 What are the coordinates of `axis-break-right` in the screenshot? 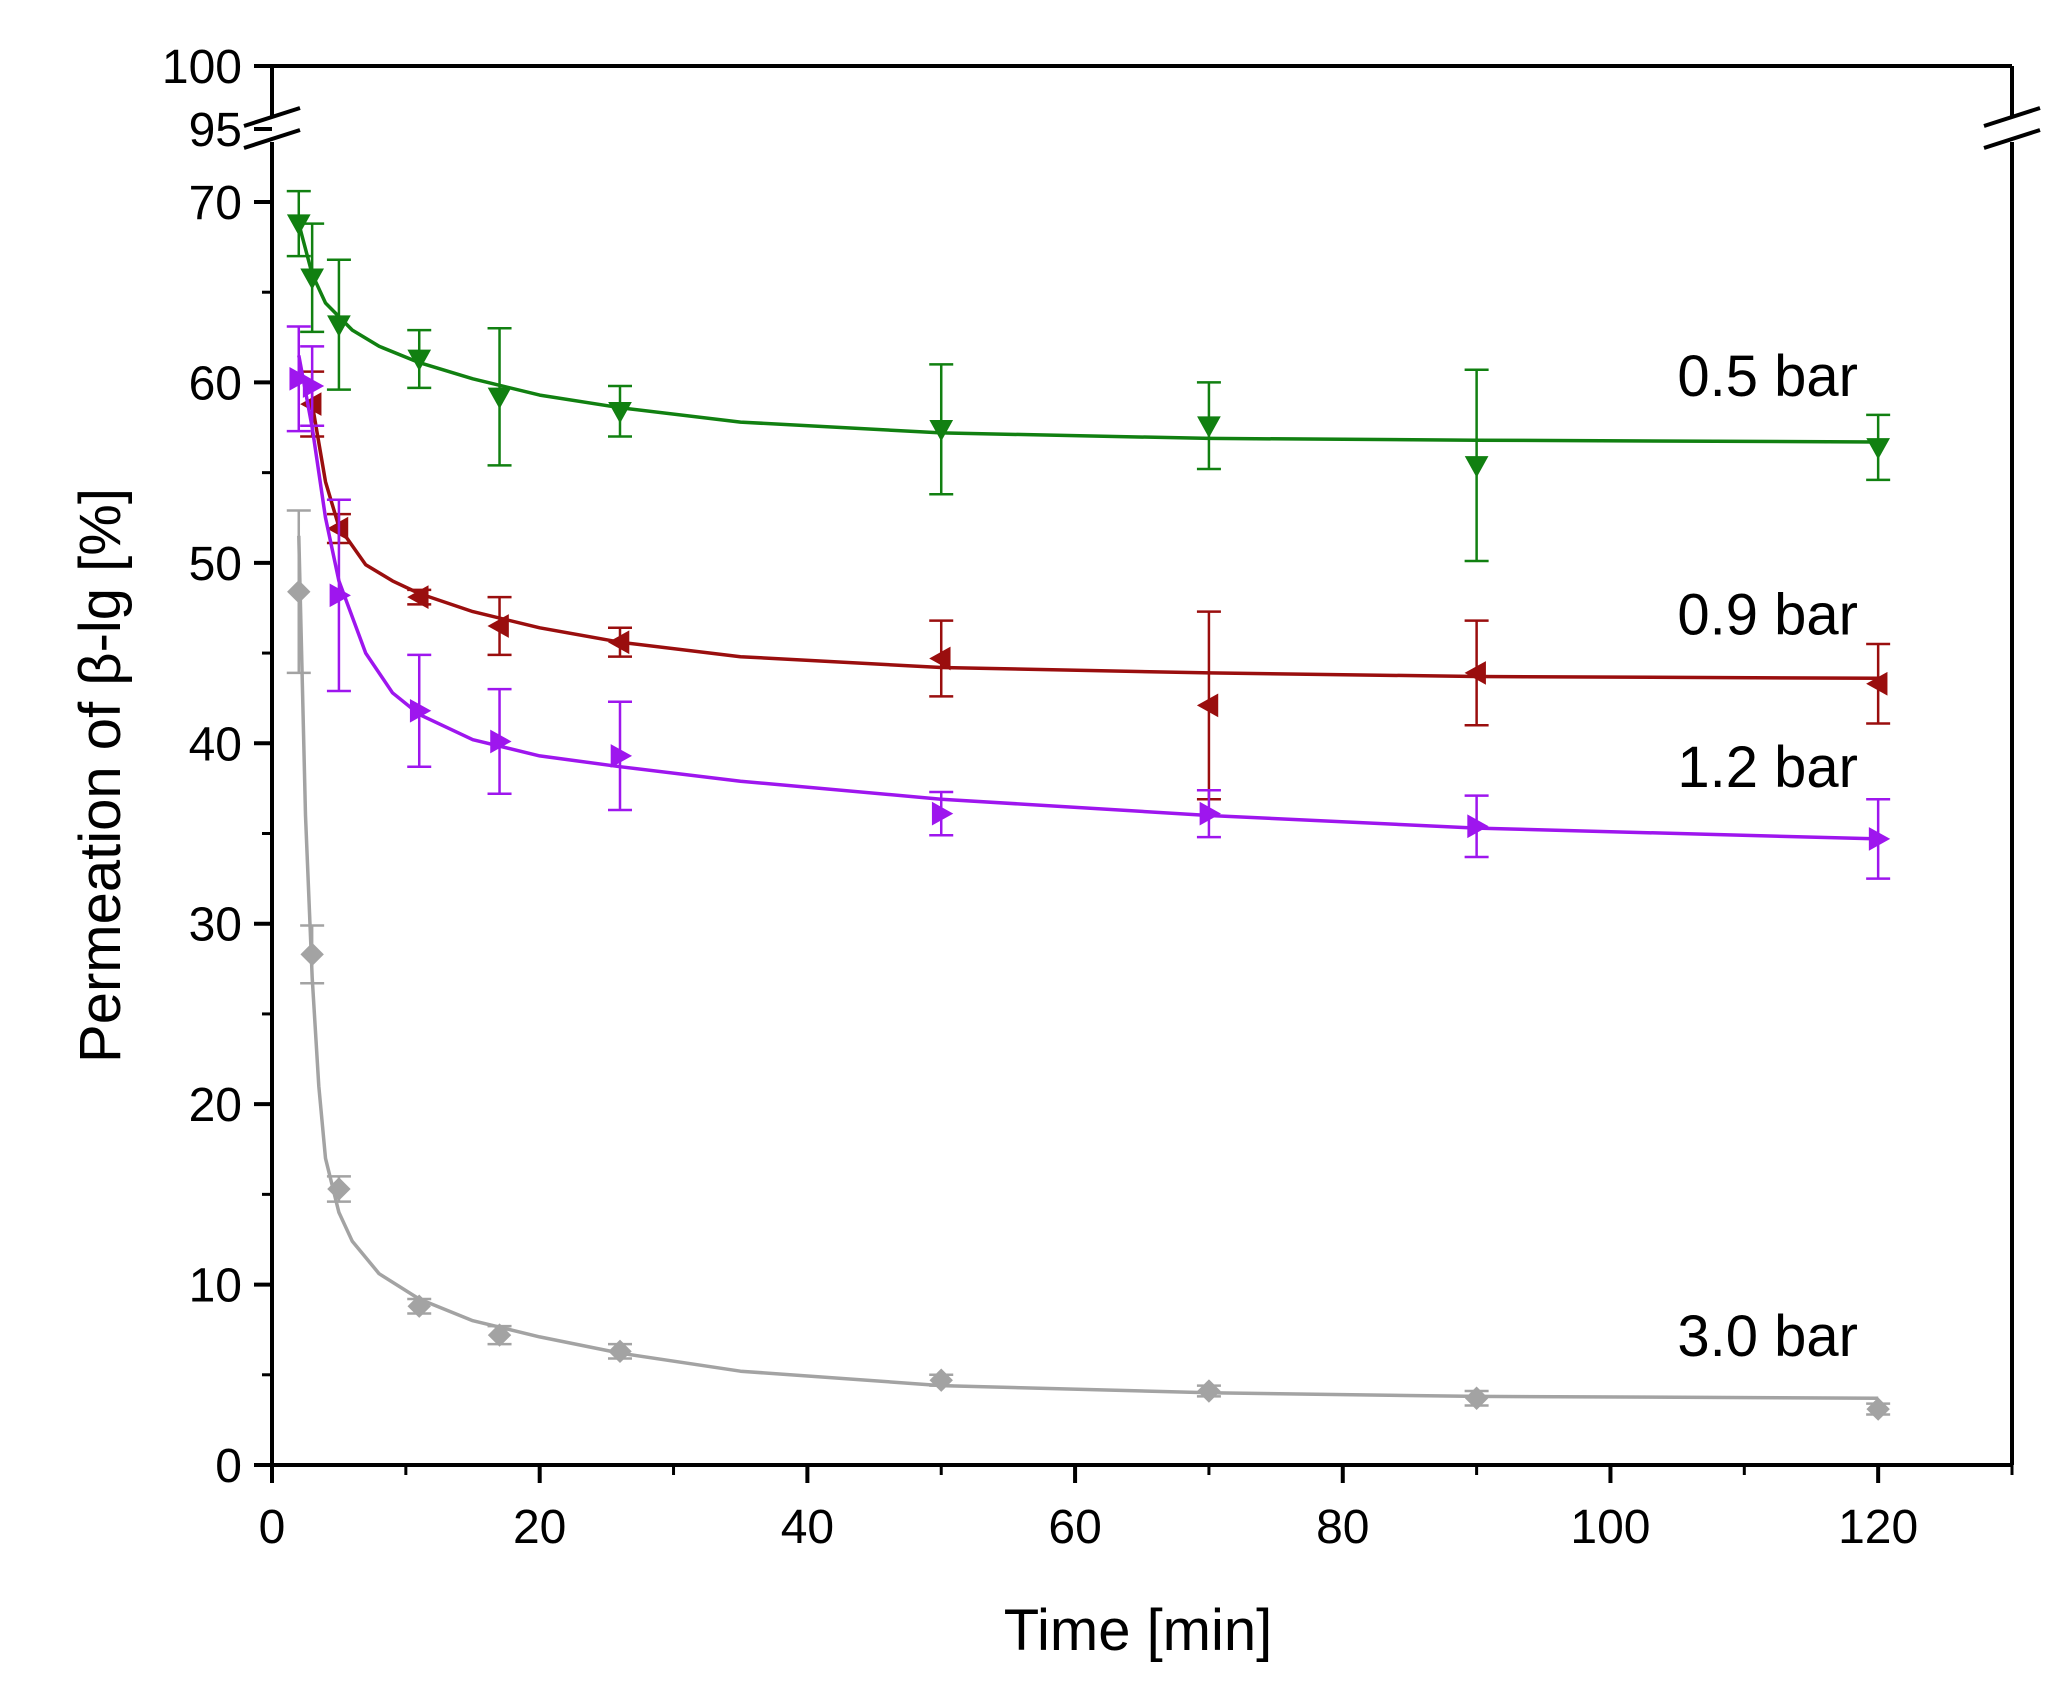 It's located at (2012, 128).